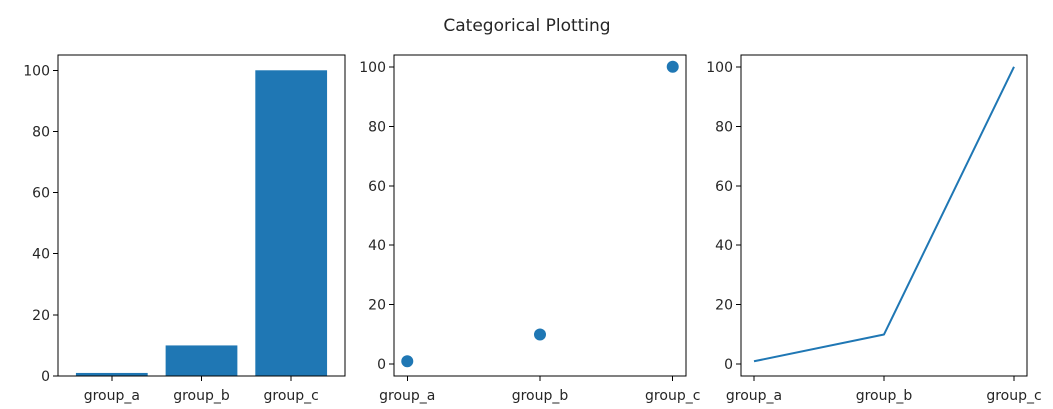  What do you see at coordinates (407, 361) in the screenshot?
I see `point-group_a` at bounding box center [407, 361].